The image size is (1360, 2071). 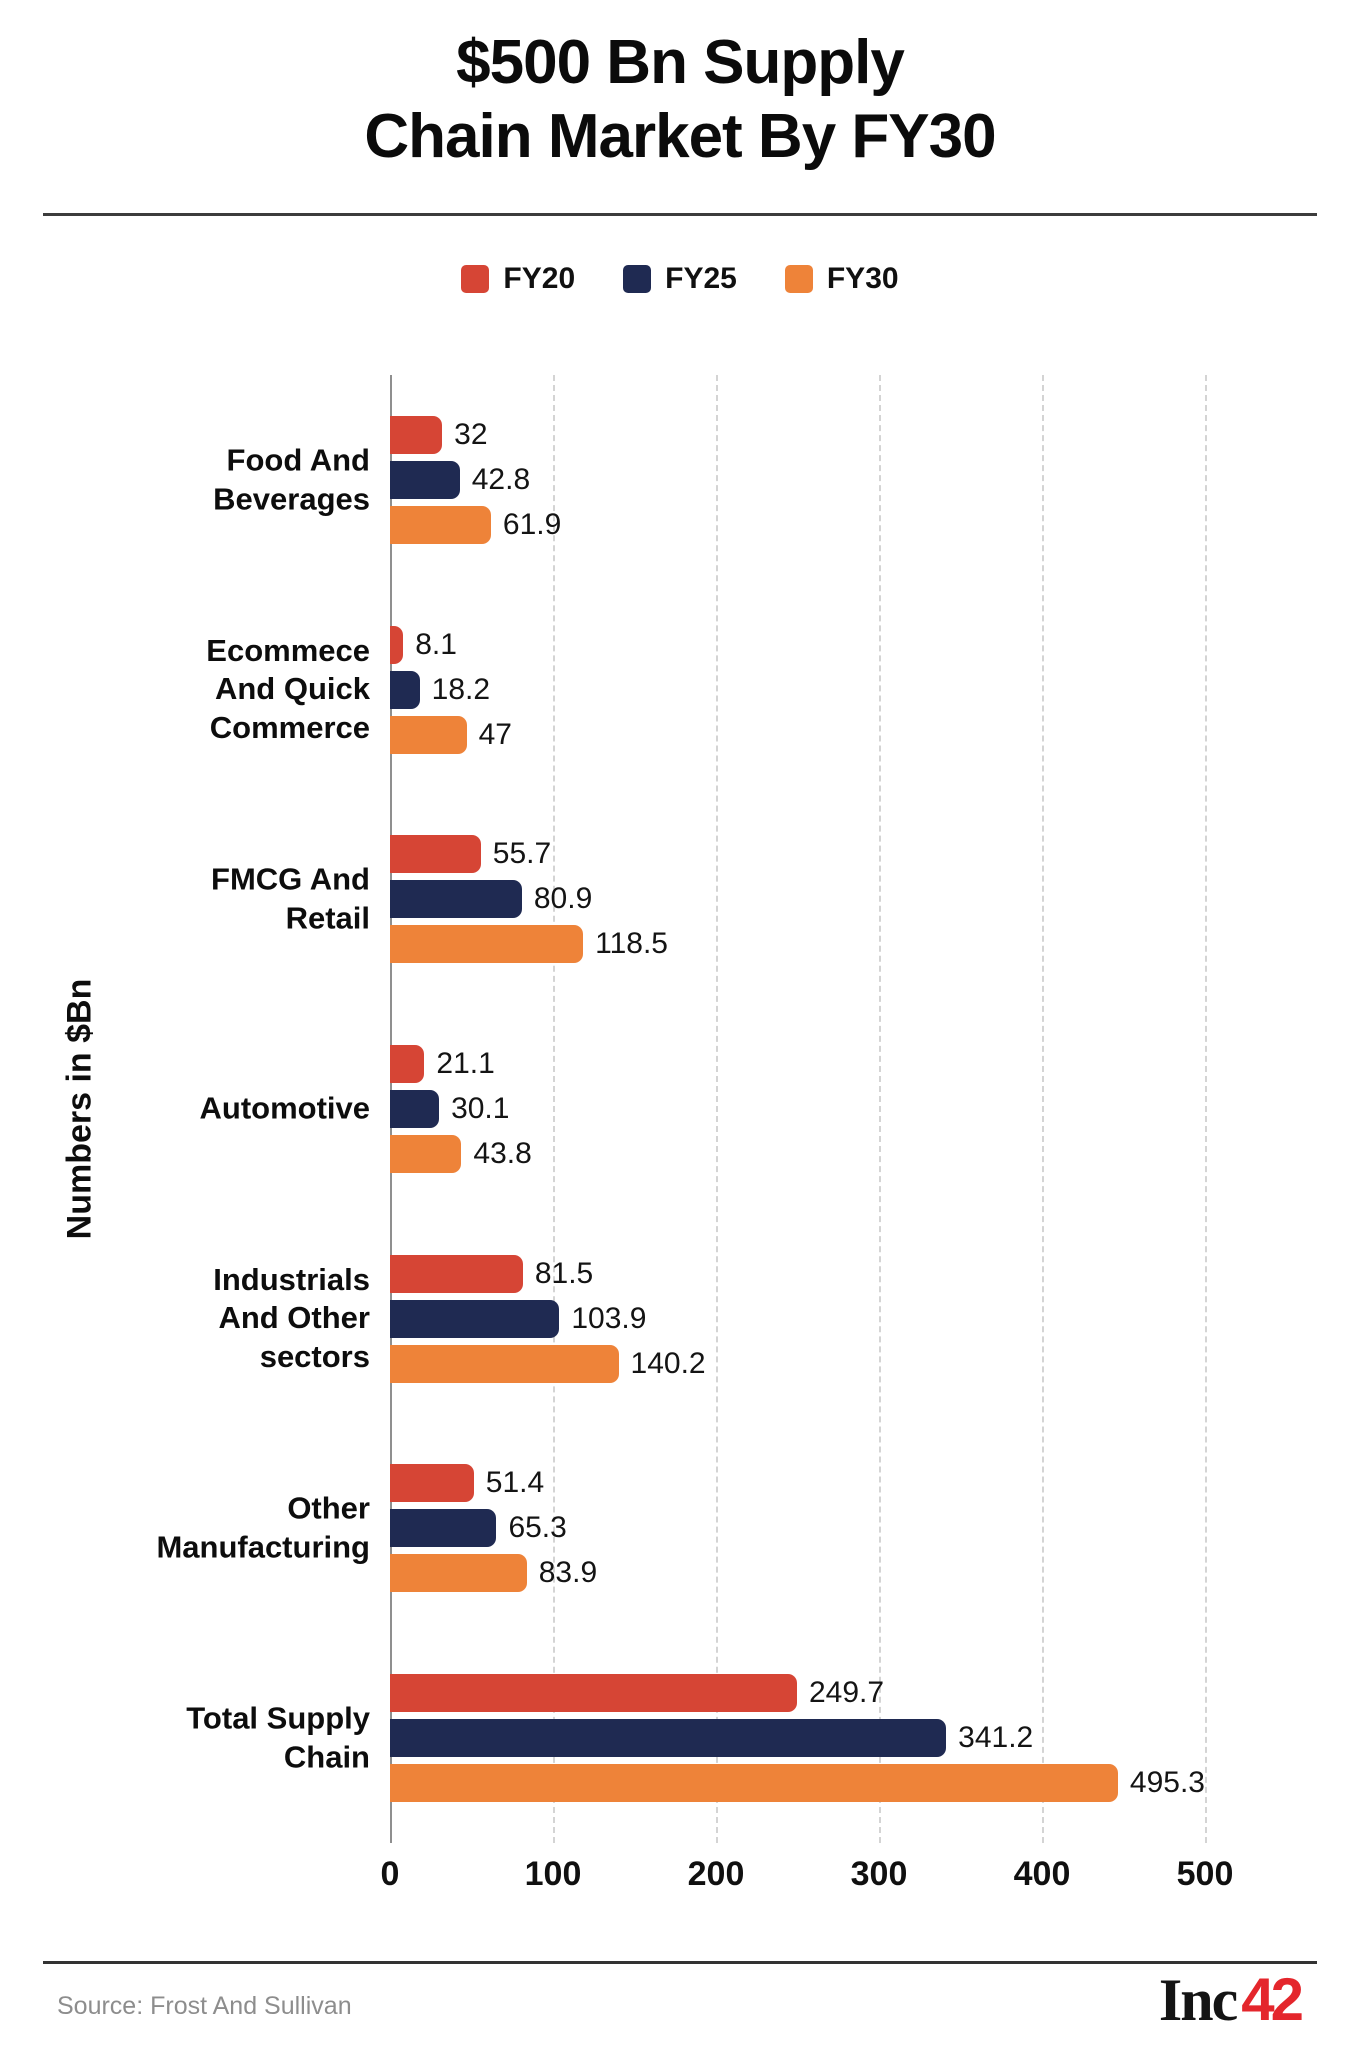 What do you see at coordinates (263, 1527) in the screenshot?
I see `category-label: Other Manufacturing` at bounding box center [263, 1527].